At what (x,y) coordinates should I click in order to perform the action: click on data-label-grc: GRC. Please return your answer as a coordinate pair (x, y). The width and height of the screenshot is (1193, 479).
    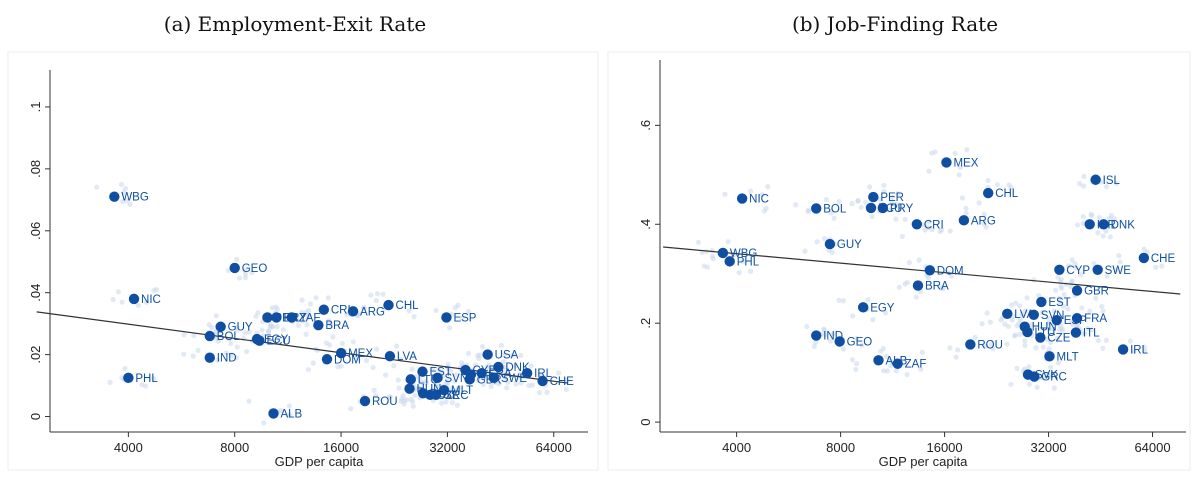
    Looking at the image, I should click on (1054, 378).